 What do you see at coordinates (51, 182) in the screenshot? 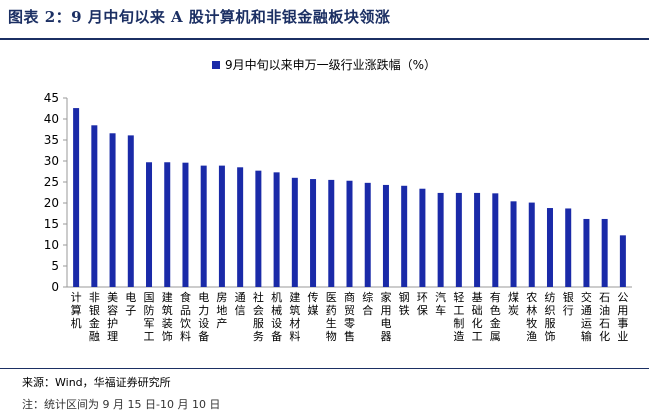
I see `y-tick-label: 25` at bounding box center [51, 182].